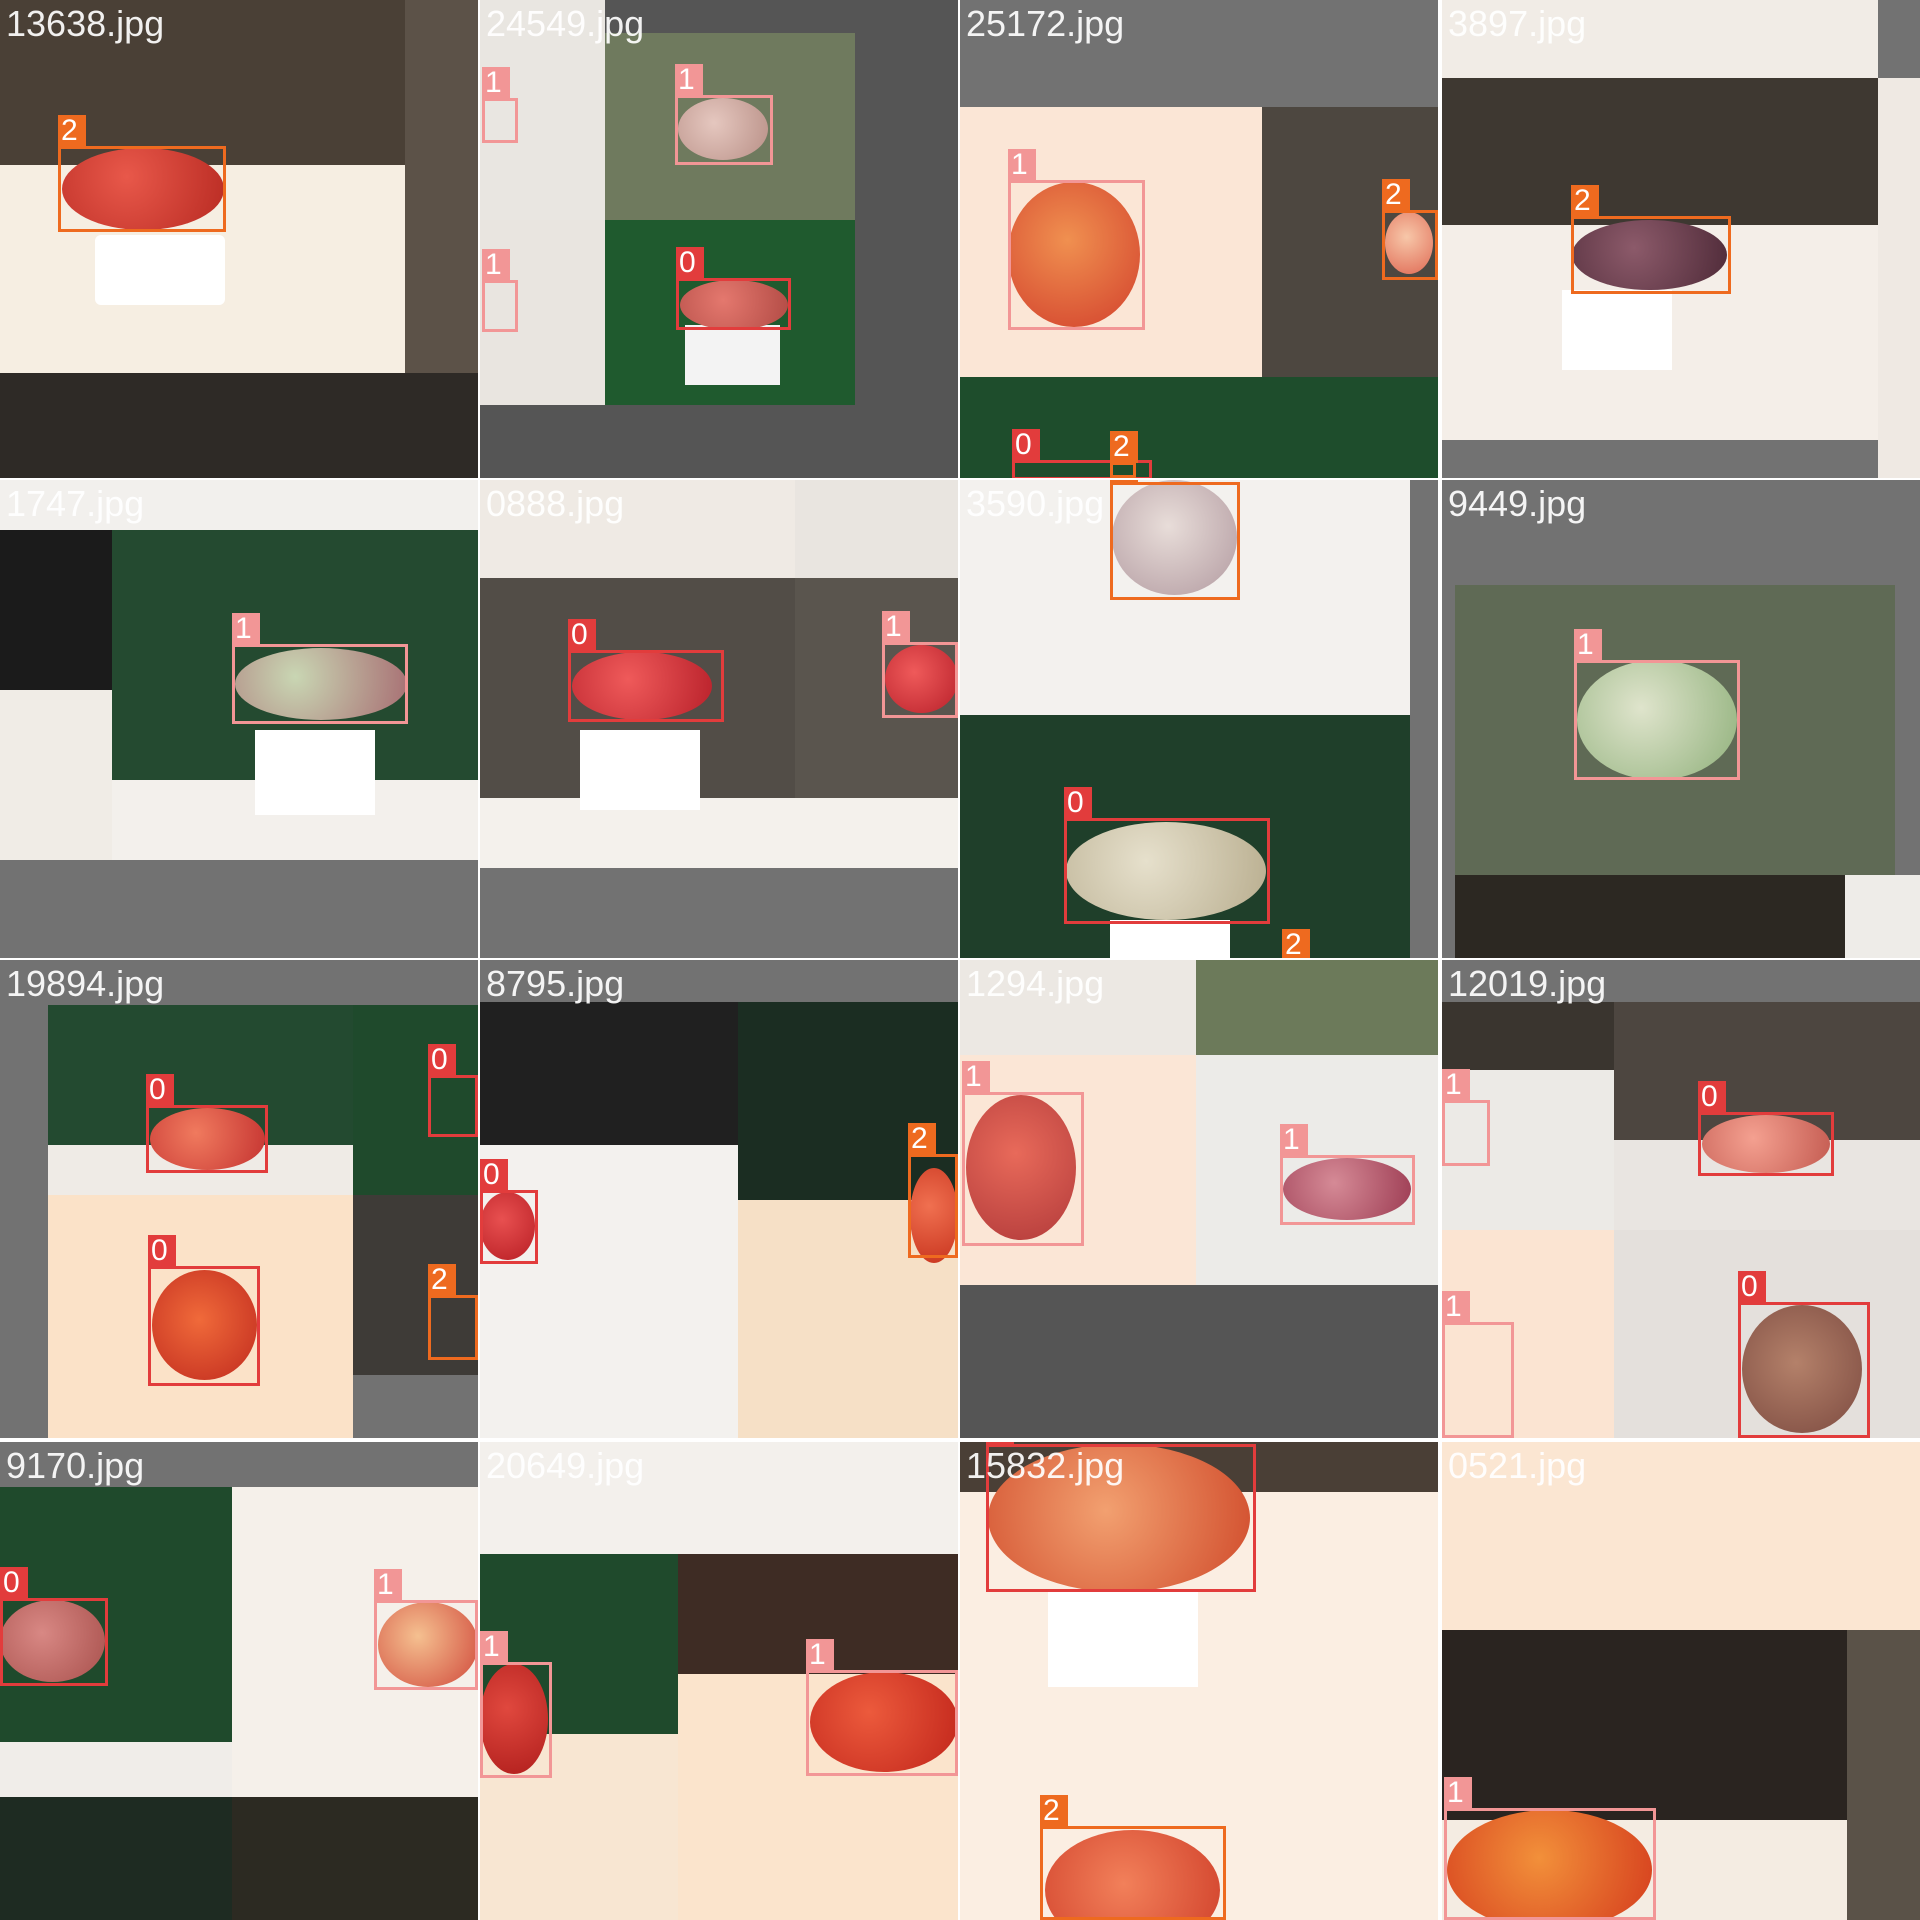 This screenshot has height=1920, width=1920. I want to click on mosaic-tile: 0888.jpg 0 1, so click(719, 719).